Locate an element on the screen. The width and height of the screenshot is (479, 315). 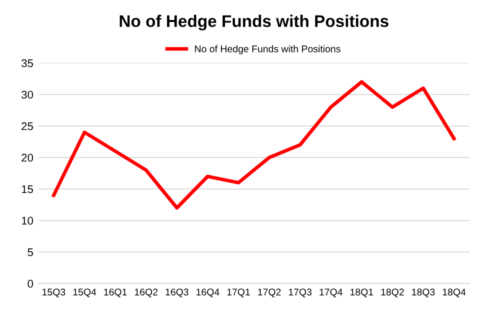
x-tick-label: 18Q2 is located at coordinates (392, 293).